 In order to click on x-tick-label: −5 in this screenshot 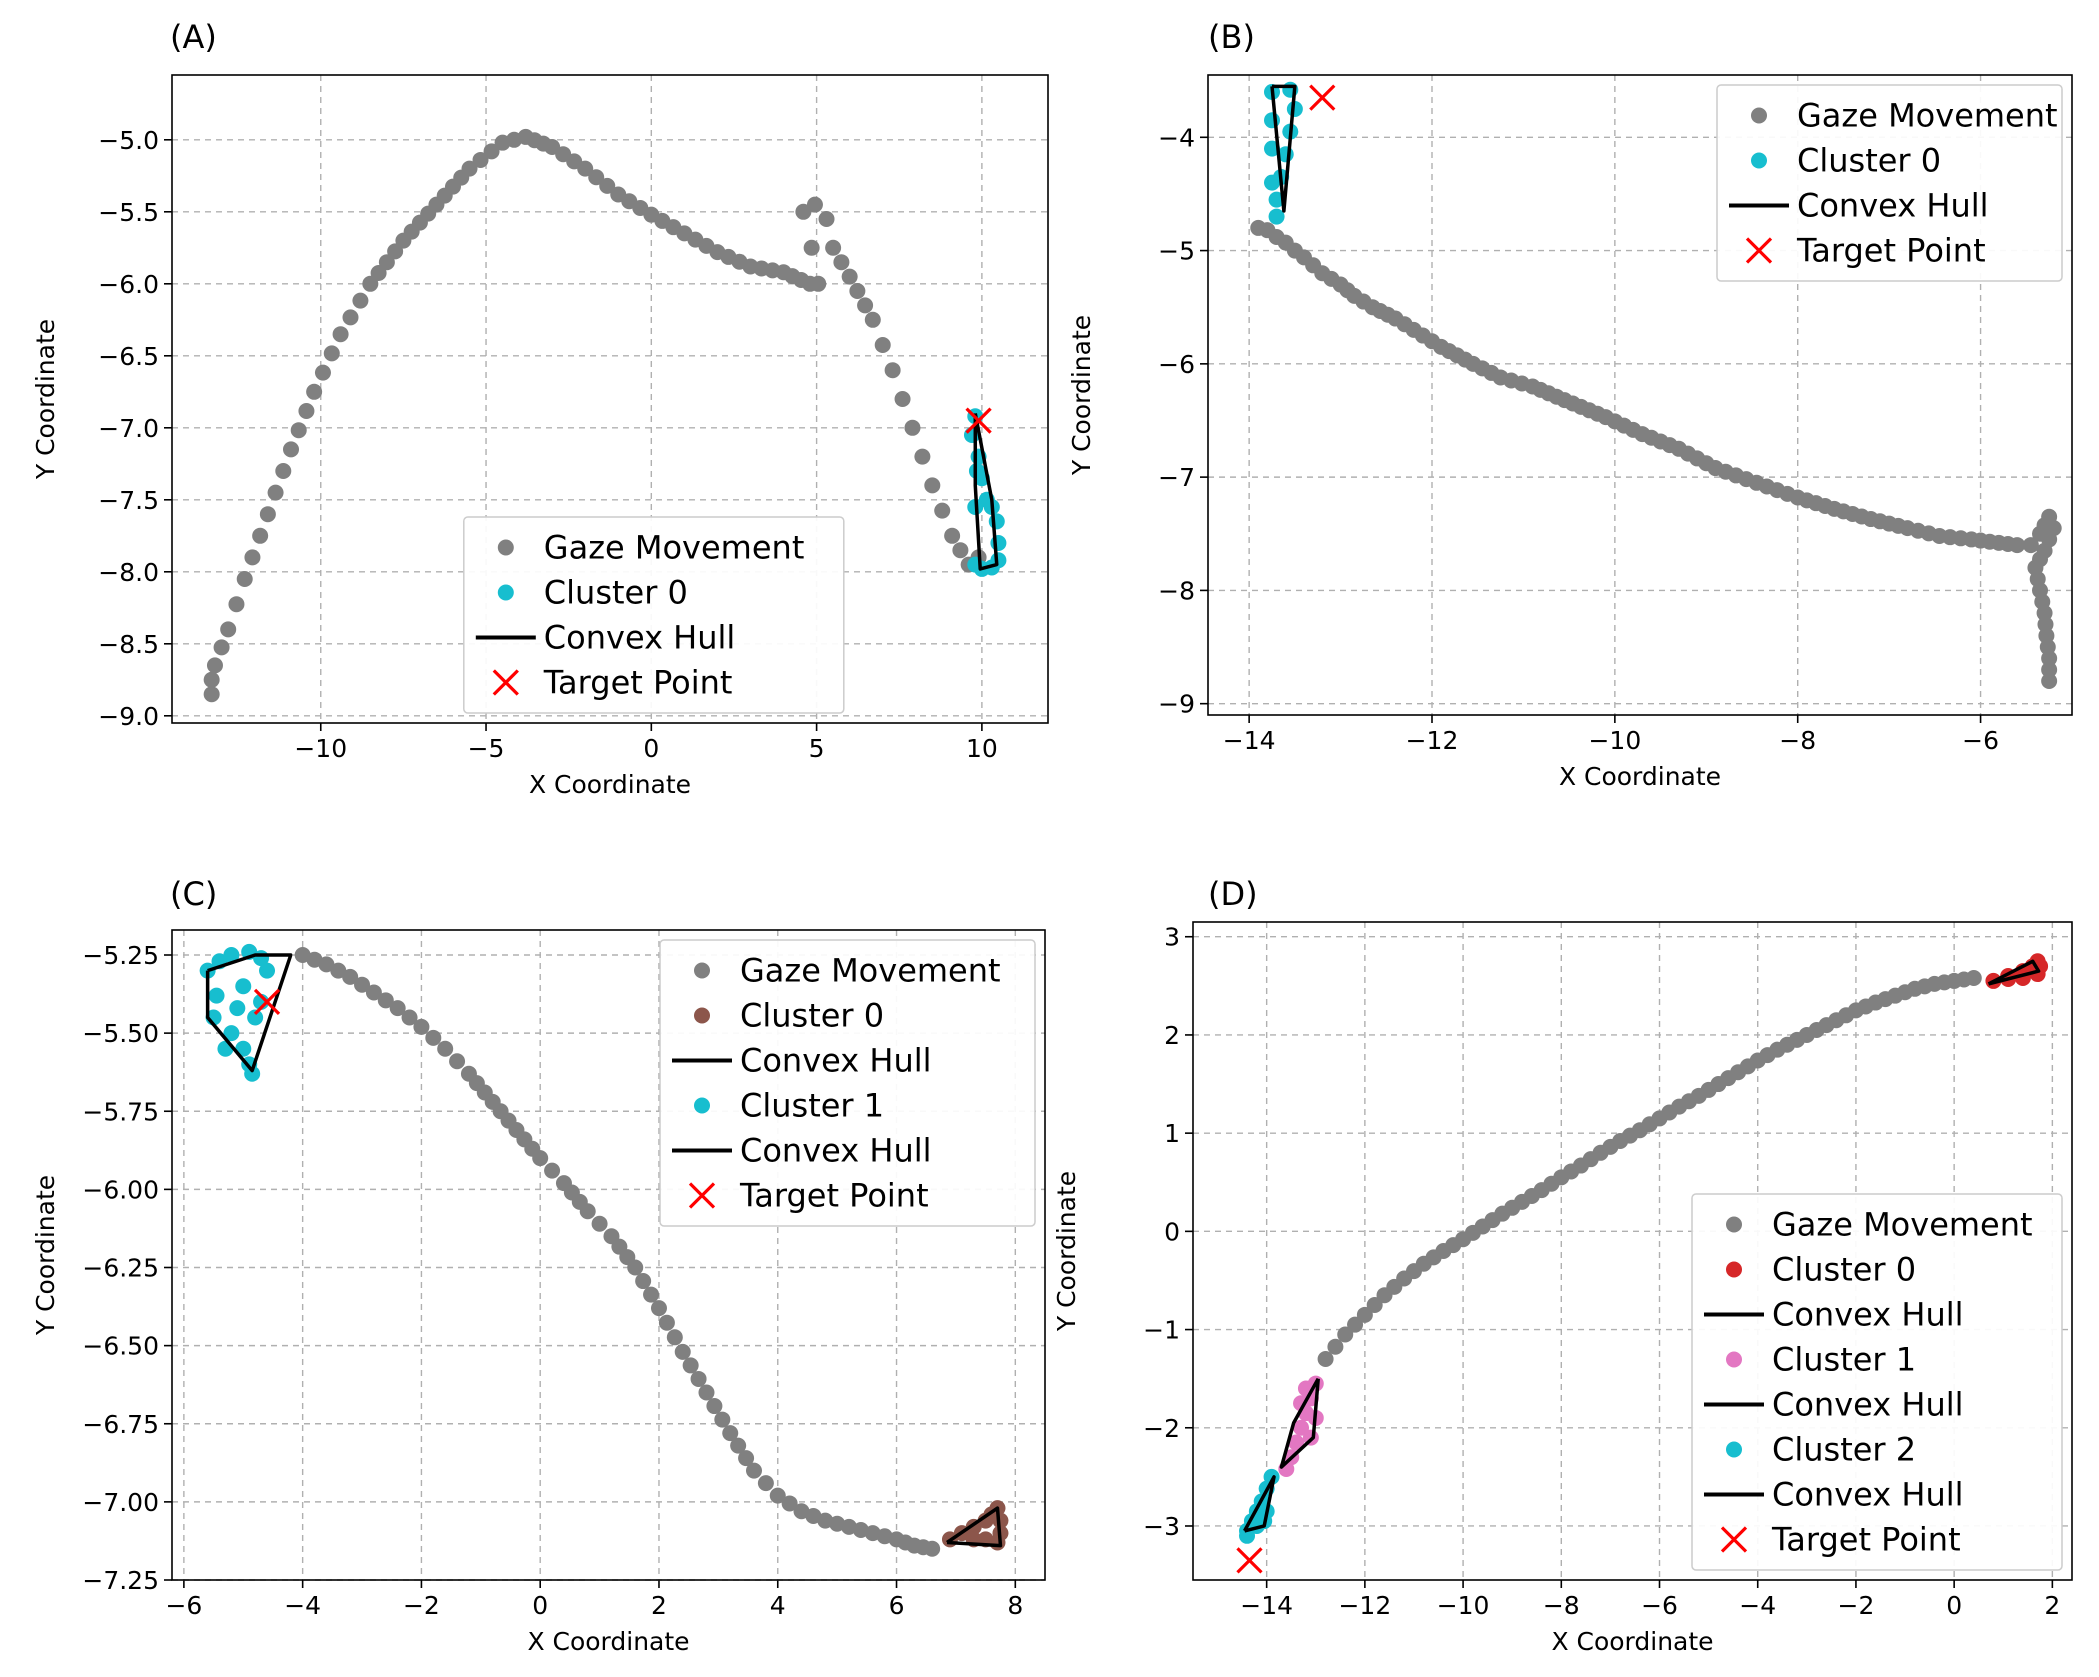, I will do `click(486, 748)`.